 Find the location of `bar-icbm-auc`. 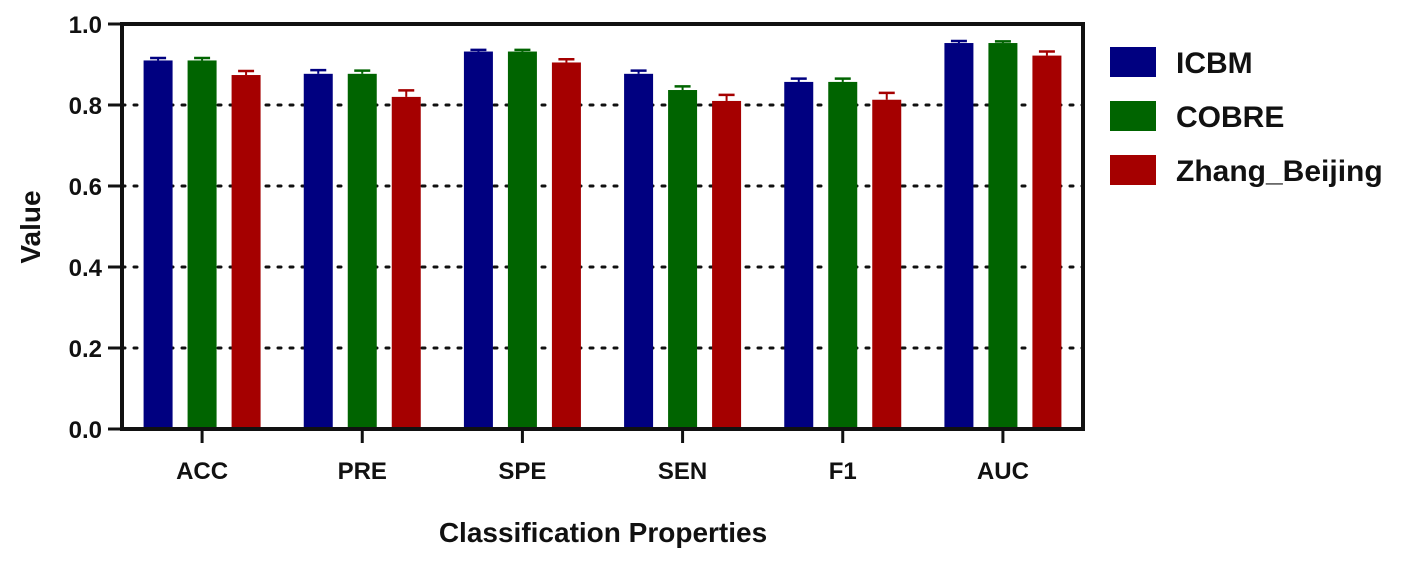

bar-icbm-auc is located at coordinates (959, 236).